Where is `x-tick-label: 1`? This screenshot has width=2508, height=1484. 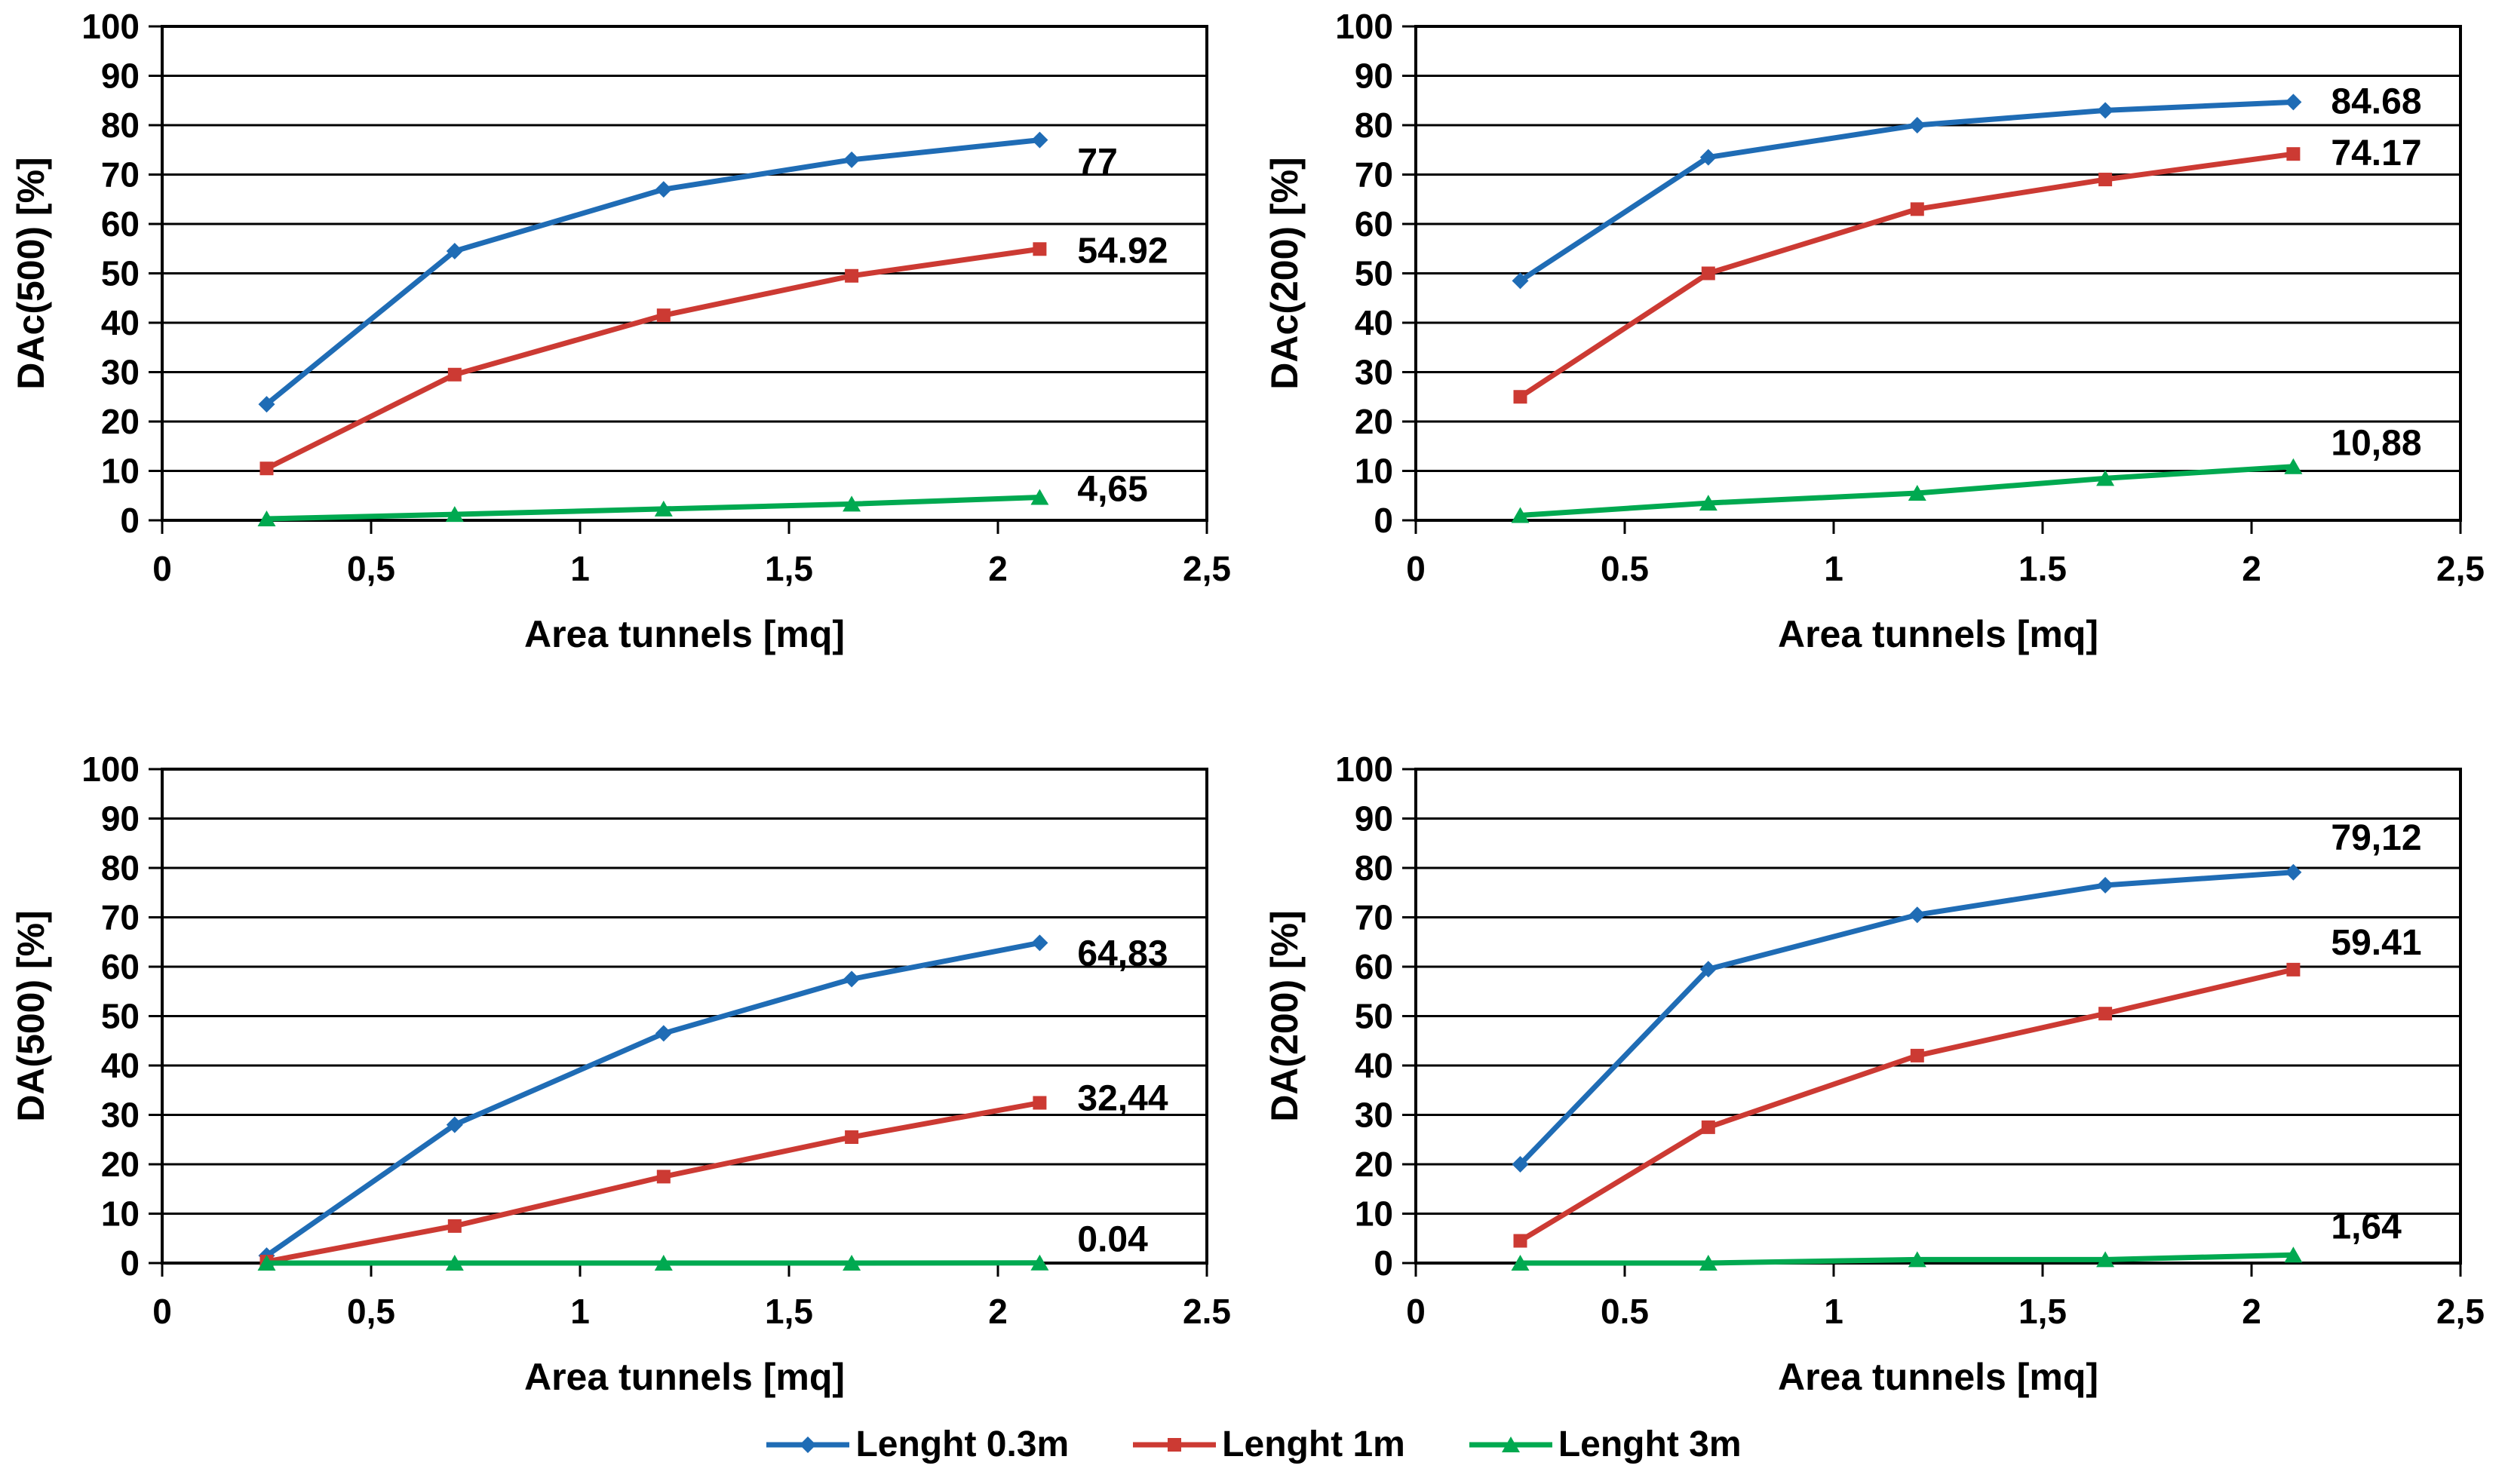
x-tick-label: 1 is located at coordinates (580, 568).